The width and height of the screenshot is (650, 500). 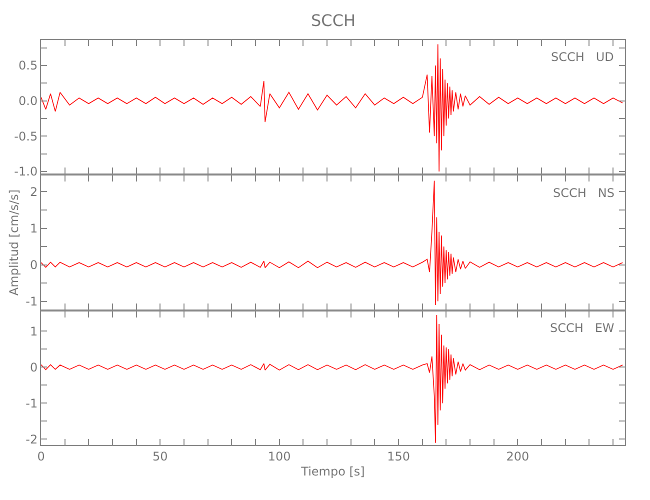 I want to click on annotation: SCCH NS, so click(x=583, y=193).